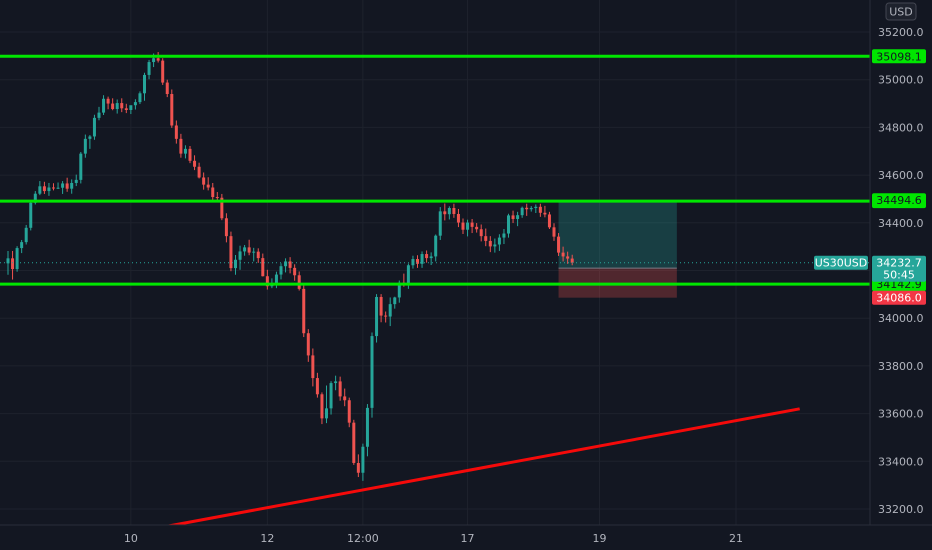 This screenshot has width=932, height=550. Describe the element at coordinates (901, 11) in the screenshot. I see `currency-badge: USD` at that location.